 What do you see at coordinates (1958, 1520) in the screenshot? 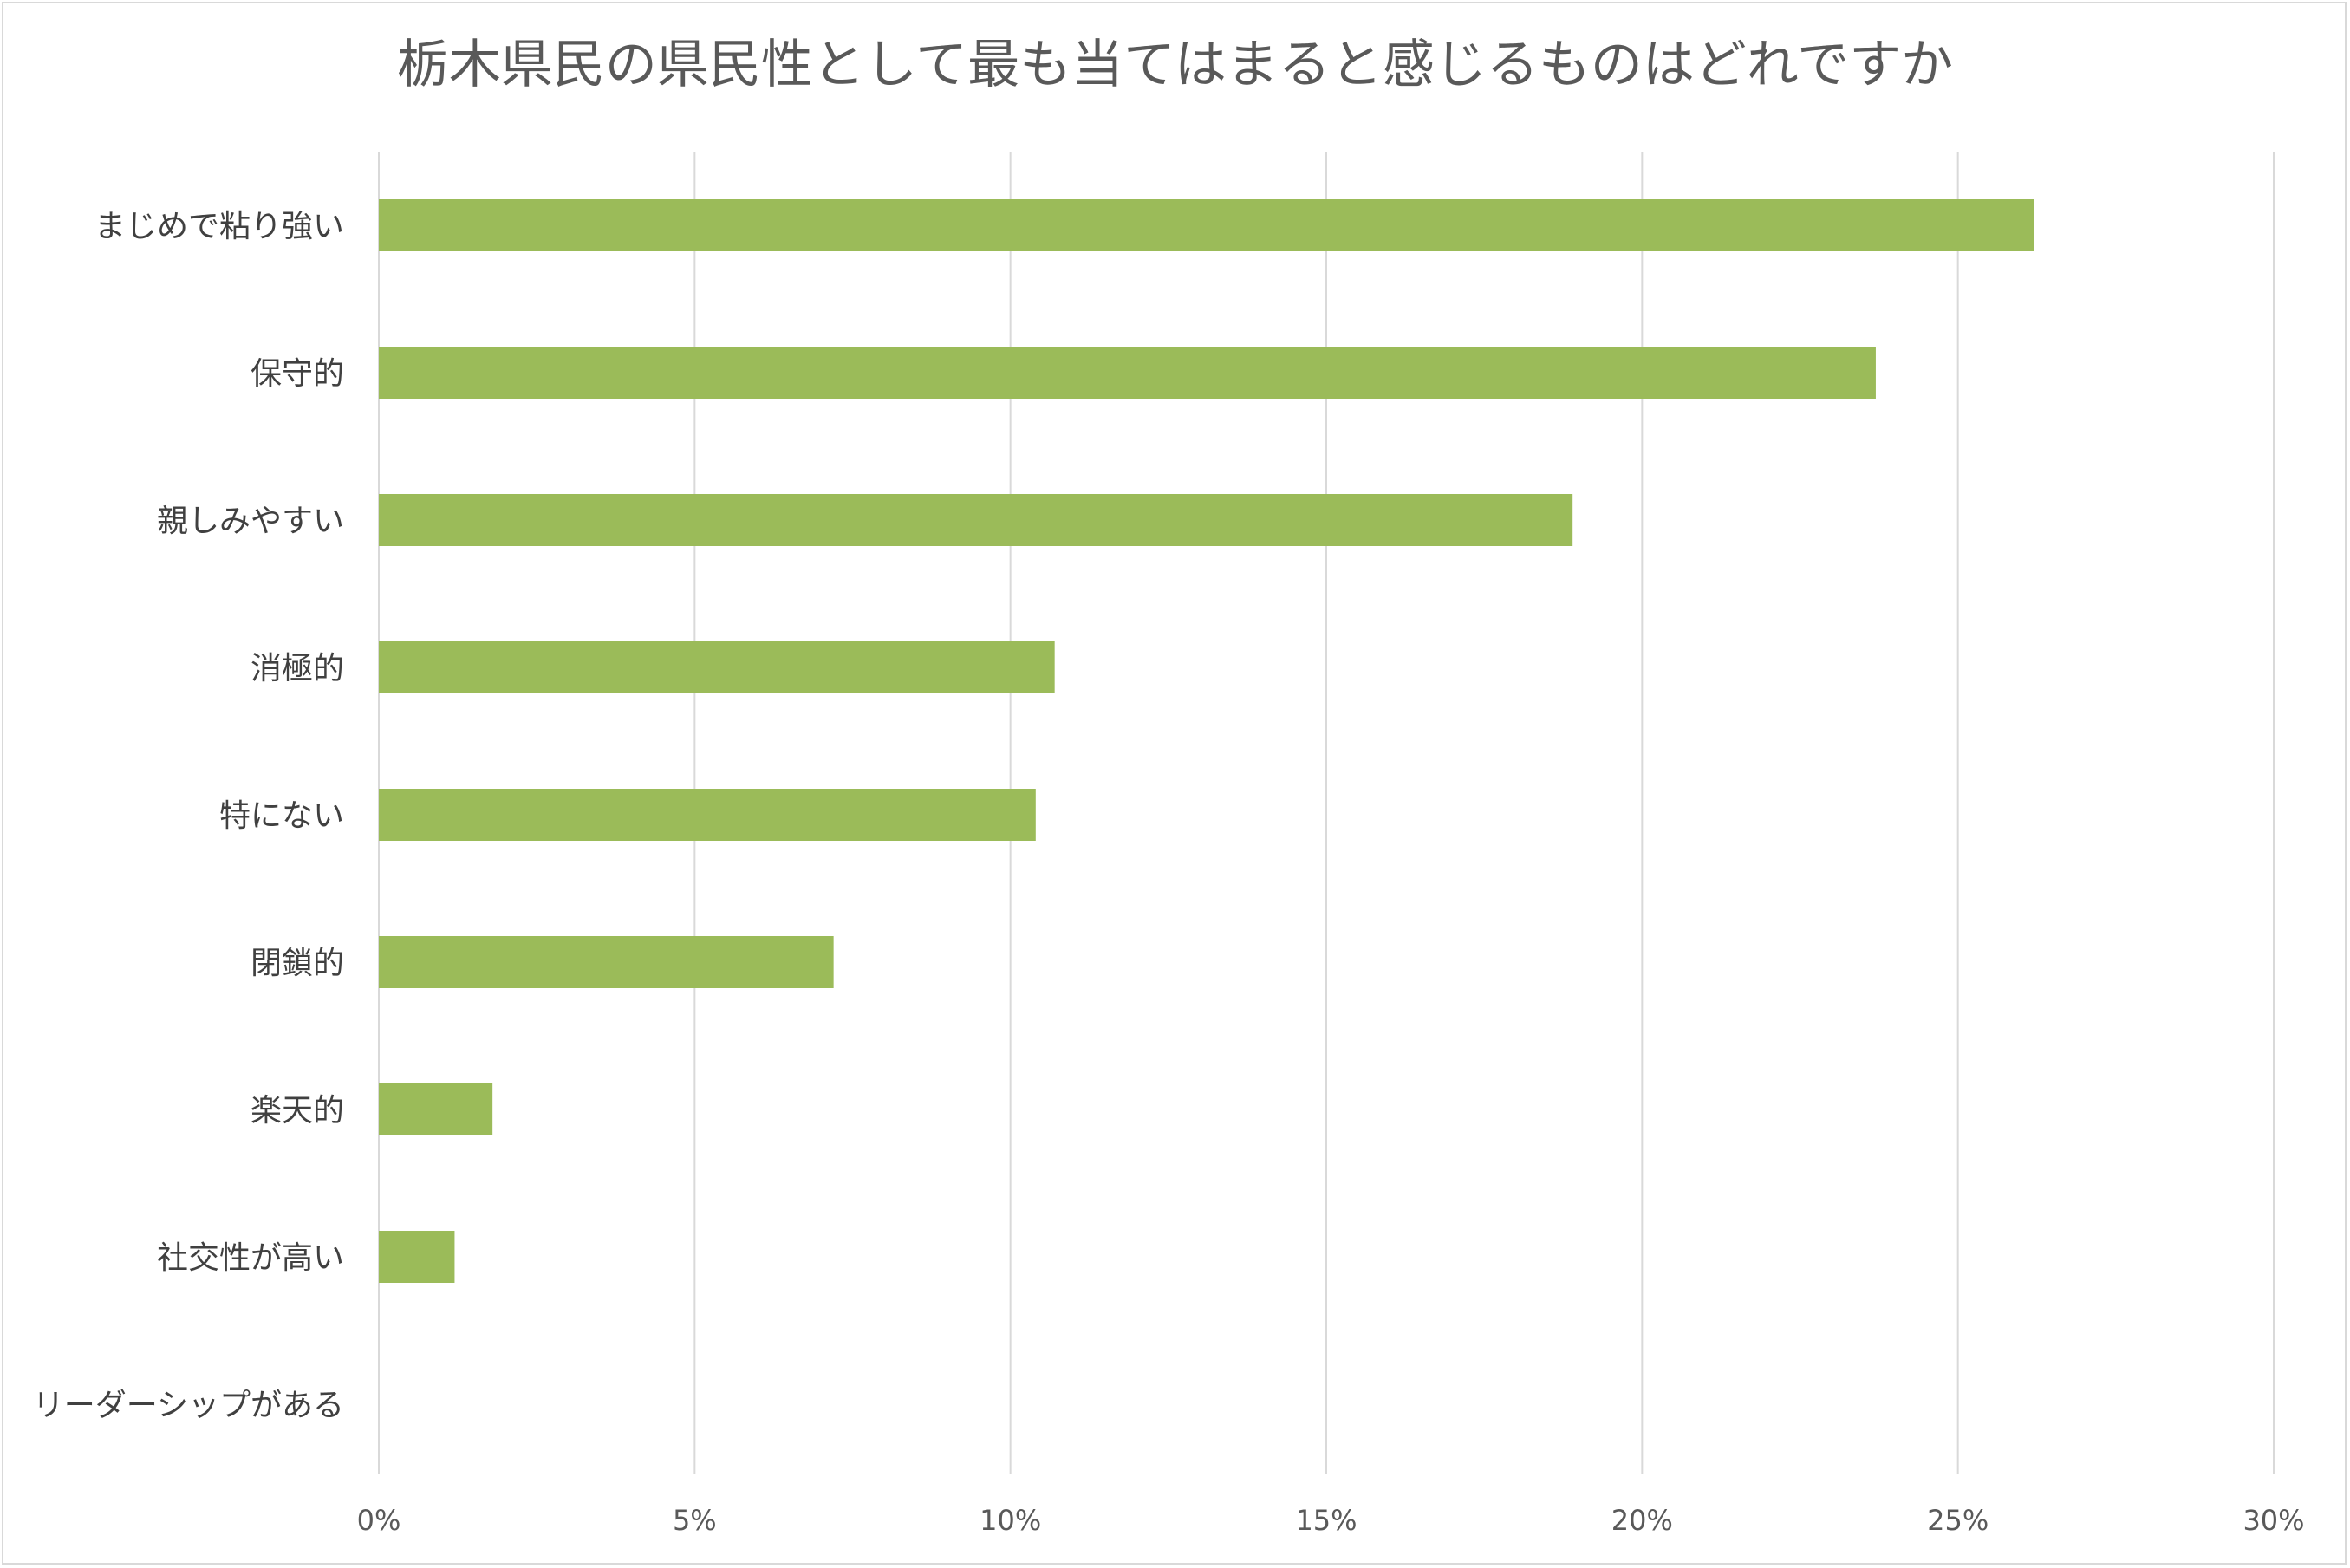
I see `x-tick-label: 25%` at bounding box center [1958, 1520].